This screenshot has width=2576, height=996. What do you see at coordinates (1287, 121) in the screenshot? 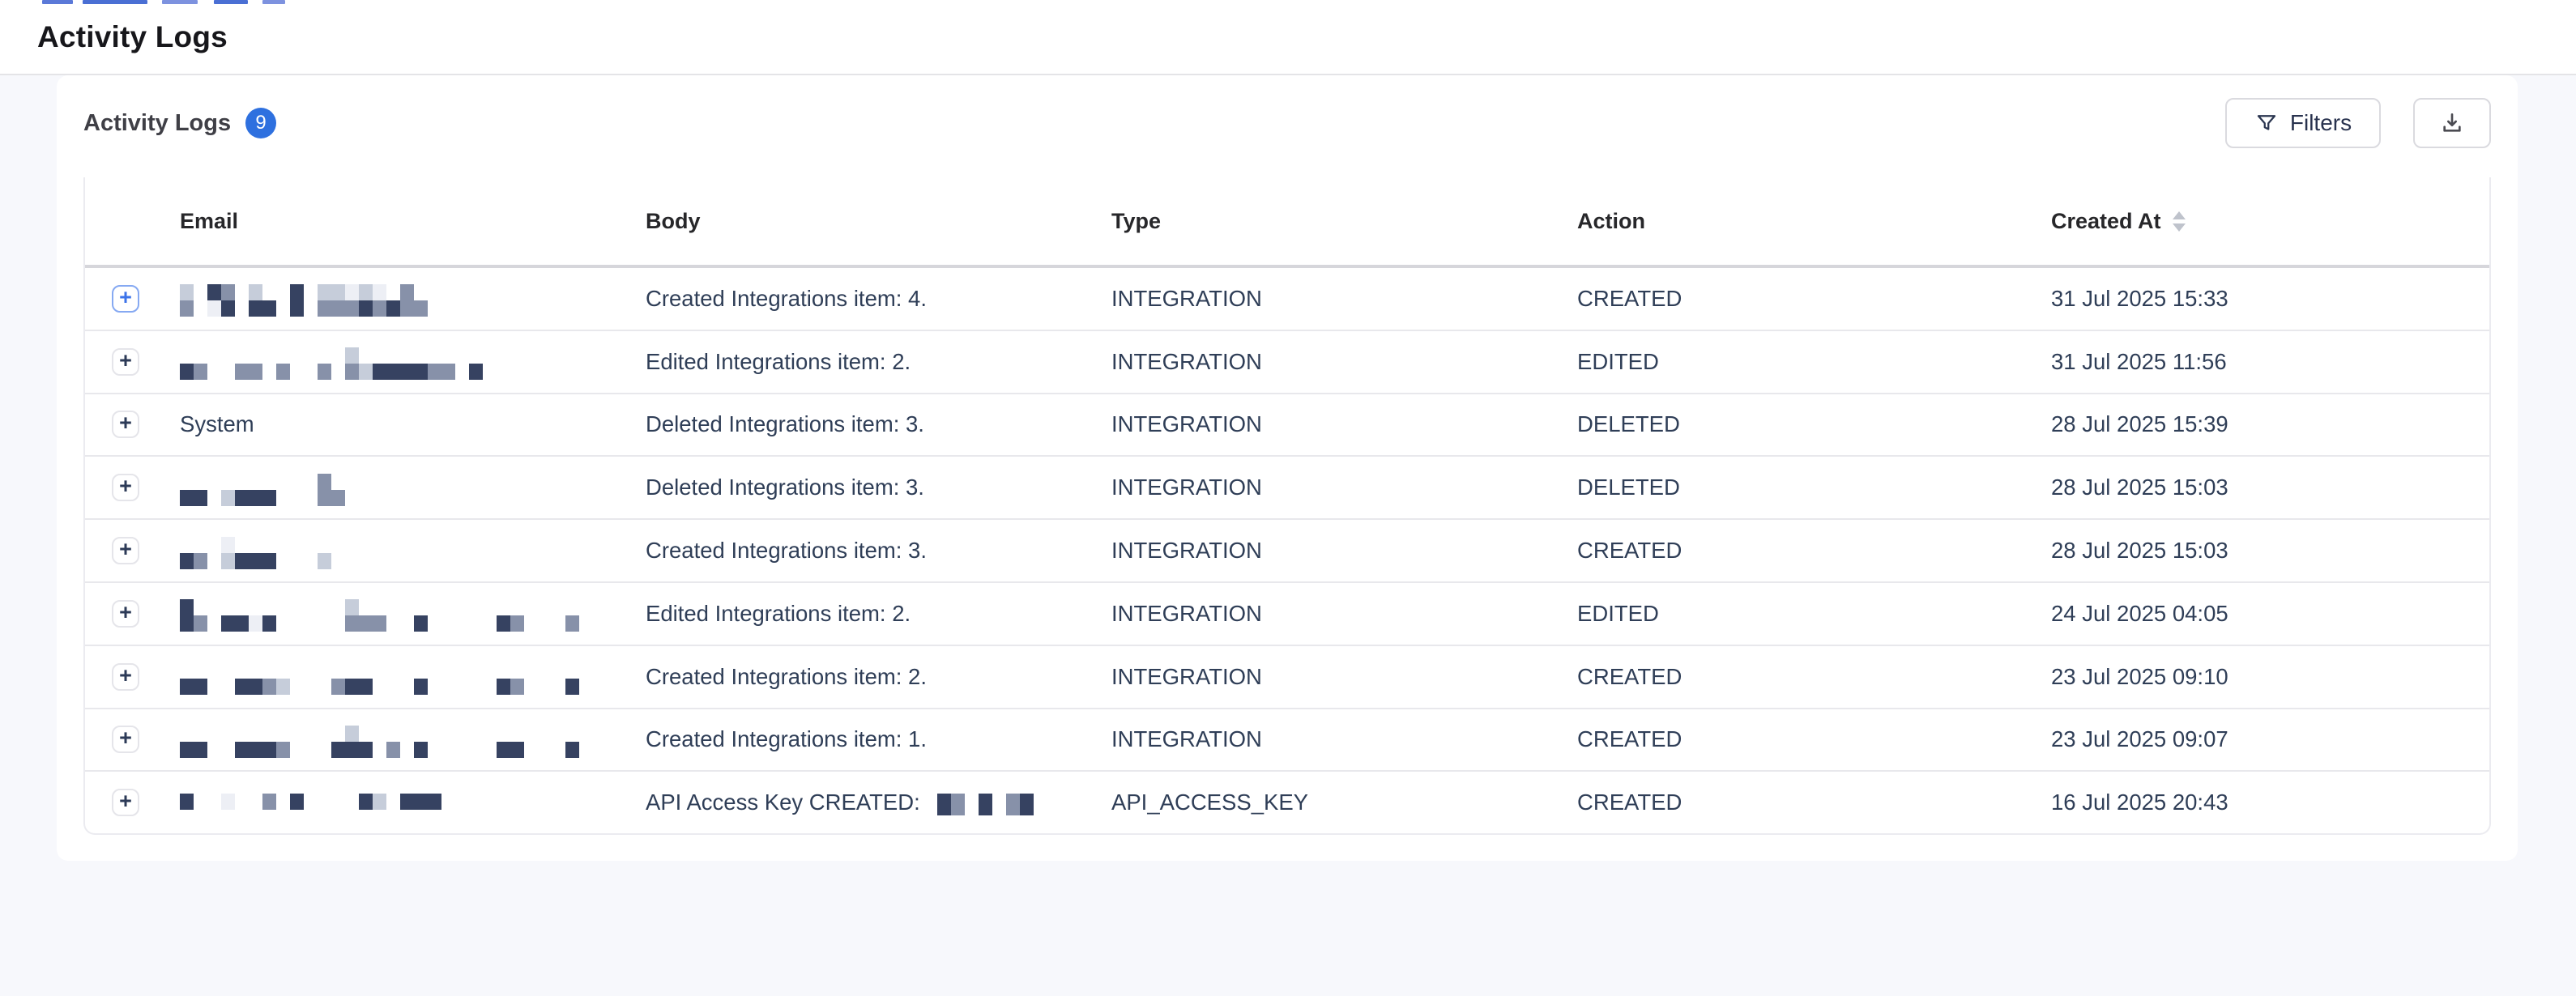
I see `card-header: Activity Logs 9 Filters` at bounding box center [1287, 121].